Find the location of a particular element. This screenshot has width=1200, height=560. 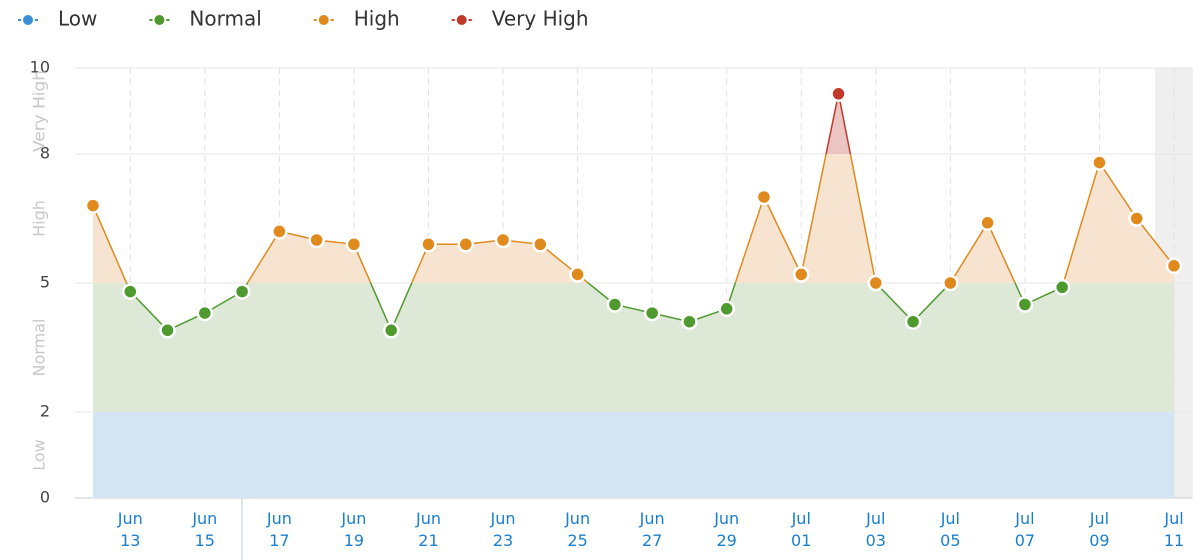

x-tick-label: Jul 11 is located at coordinates (1174, 529).